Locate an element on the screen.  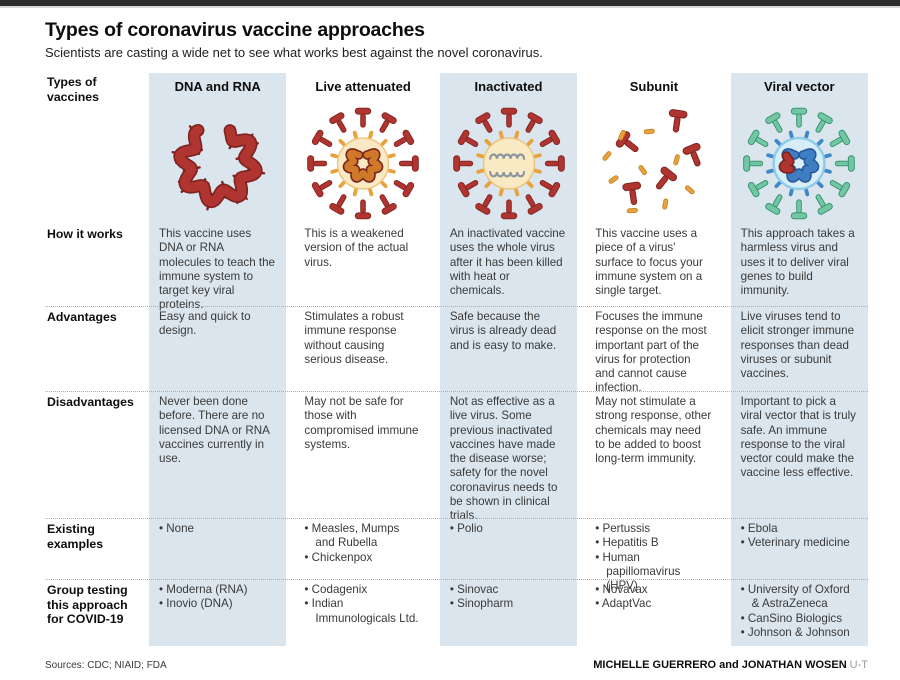
groups-testing-inactivated: • Sinovac • Sinopharm is located at coordinates (481, 597).